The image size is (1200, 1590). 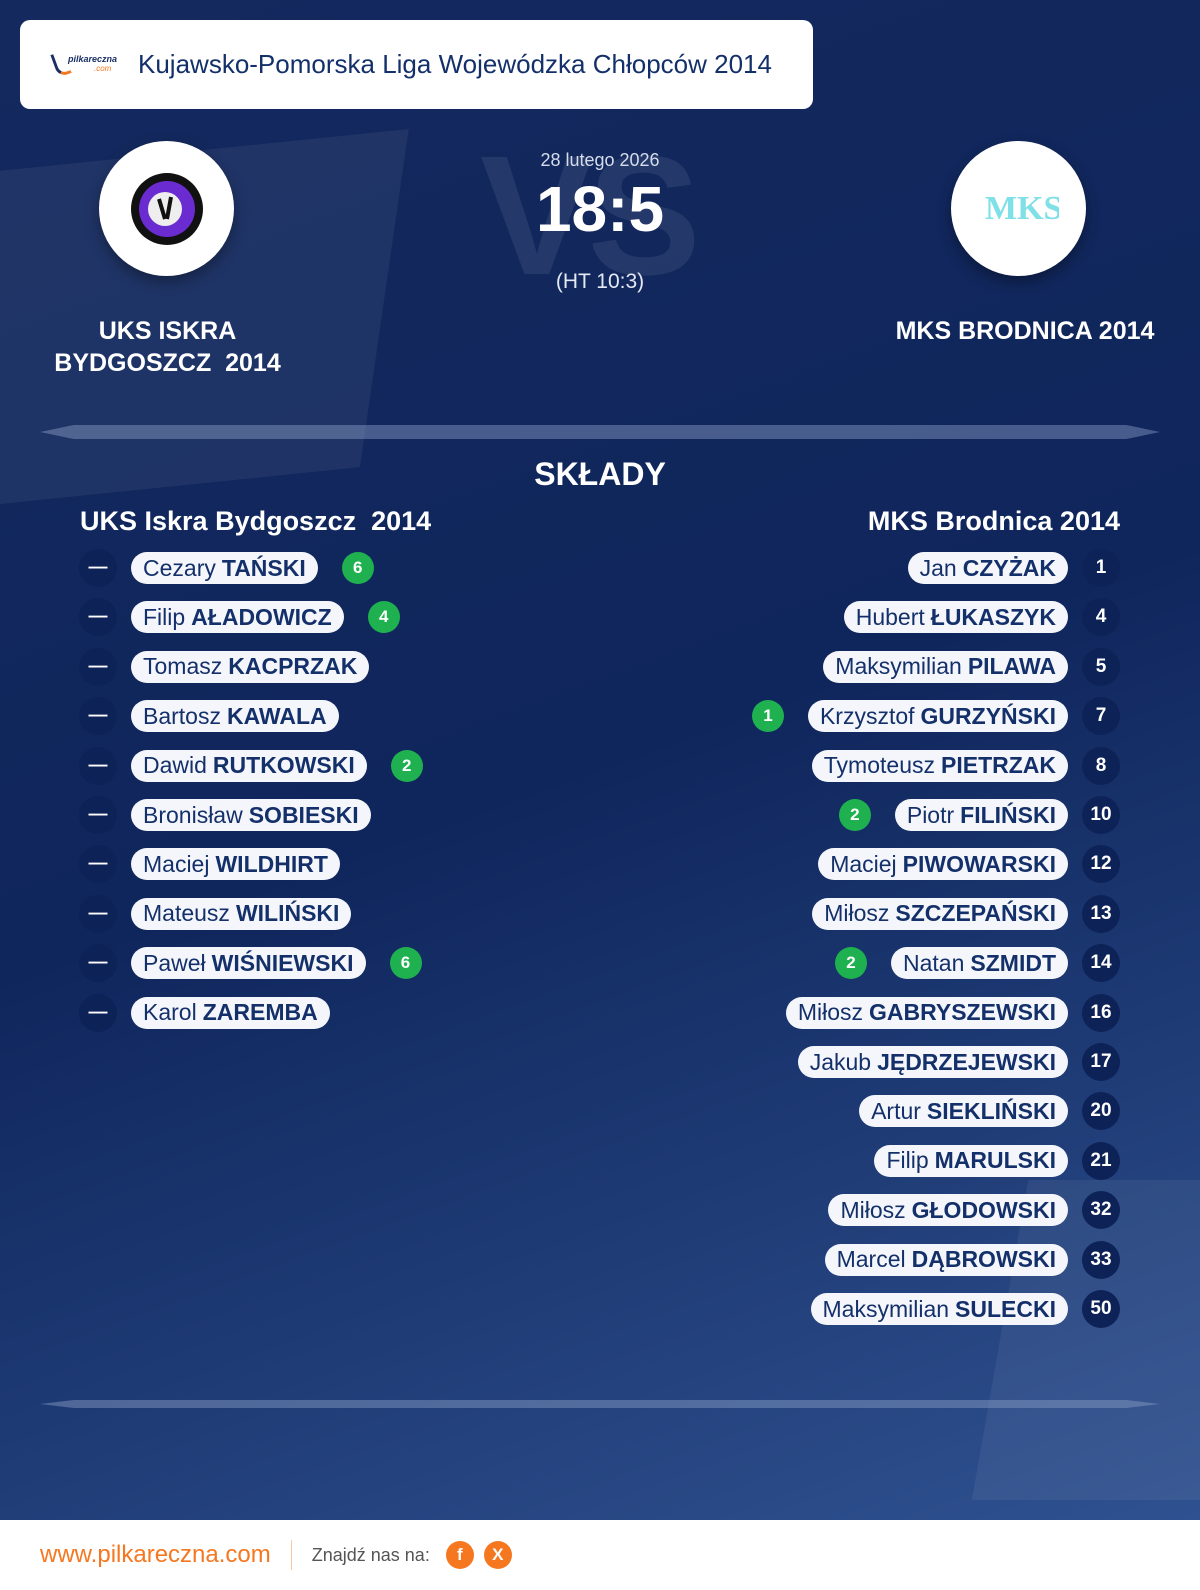 I want to click on player-first-name: Maksymilian, so click(x=898, y=666).